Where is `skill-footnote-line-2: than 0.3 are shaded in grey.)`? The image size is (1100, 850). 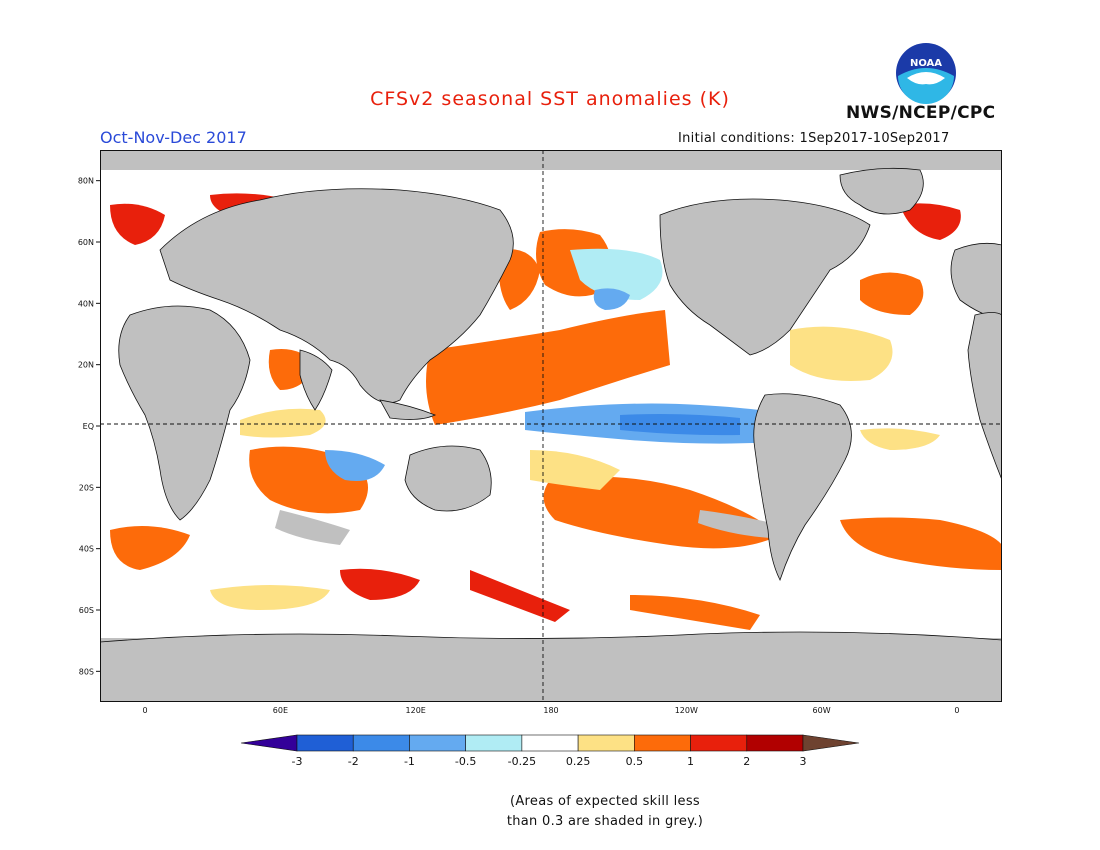
skill-footnote-line-2: than 0.3 are shaded in grey.) is located at coordinates (605, 821).